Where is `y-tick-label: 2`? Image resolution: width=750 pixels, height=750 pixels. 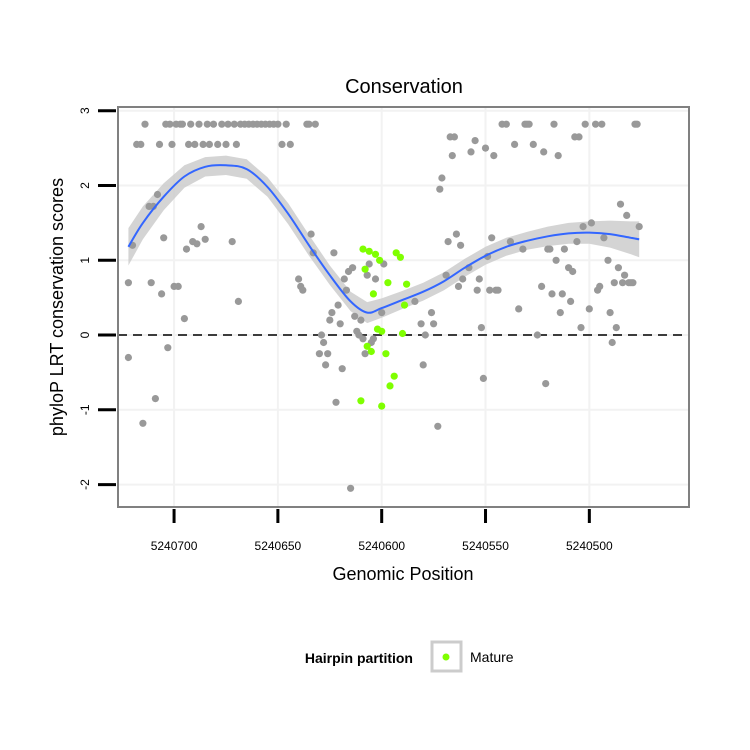 y-tick-label: 2 is located at coordinates (85, 185).